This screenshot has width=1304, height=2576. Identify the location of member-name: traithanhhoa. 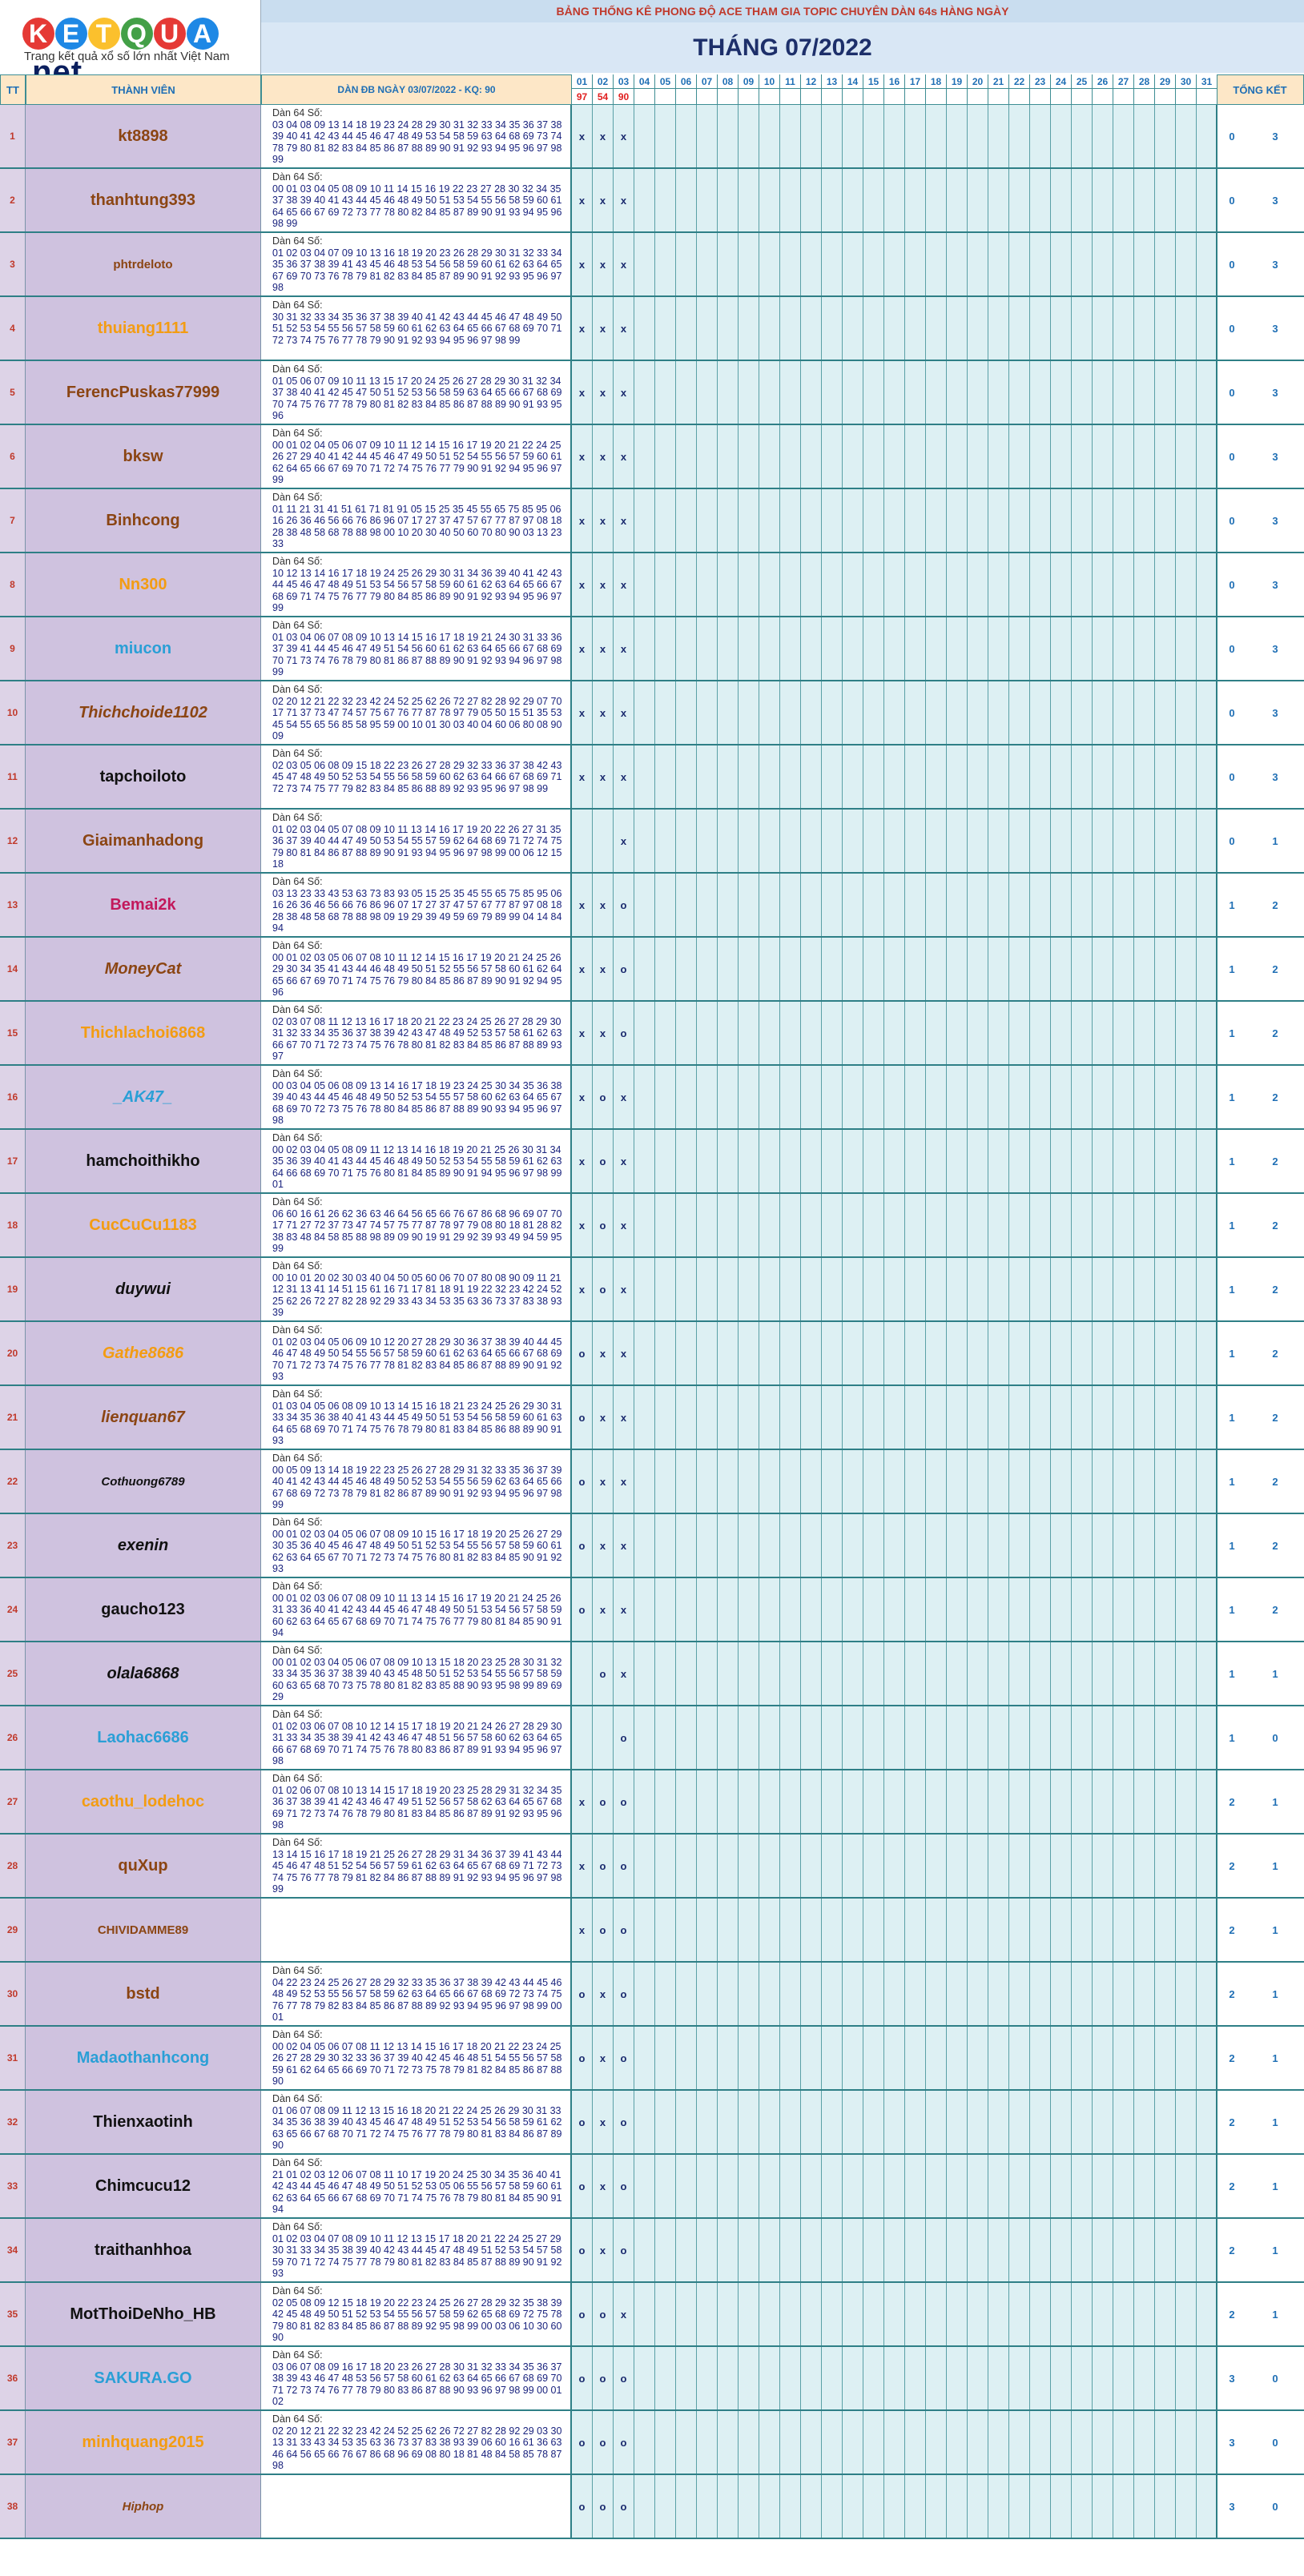
(143, 2250).